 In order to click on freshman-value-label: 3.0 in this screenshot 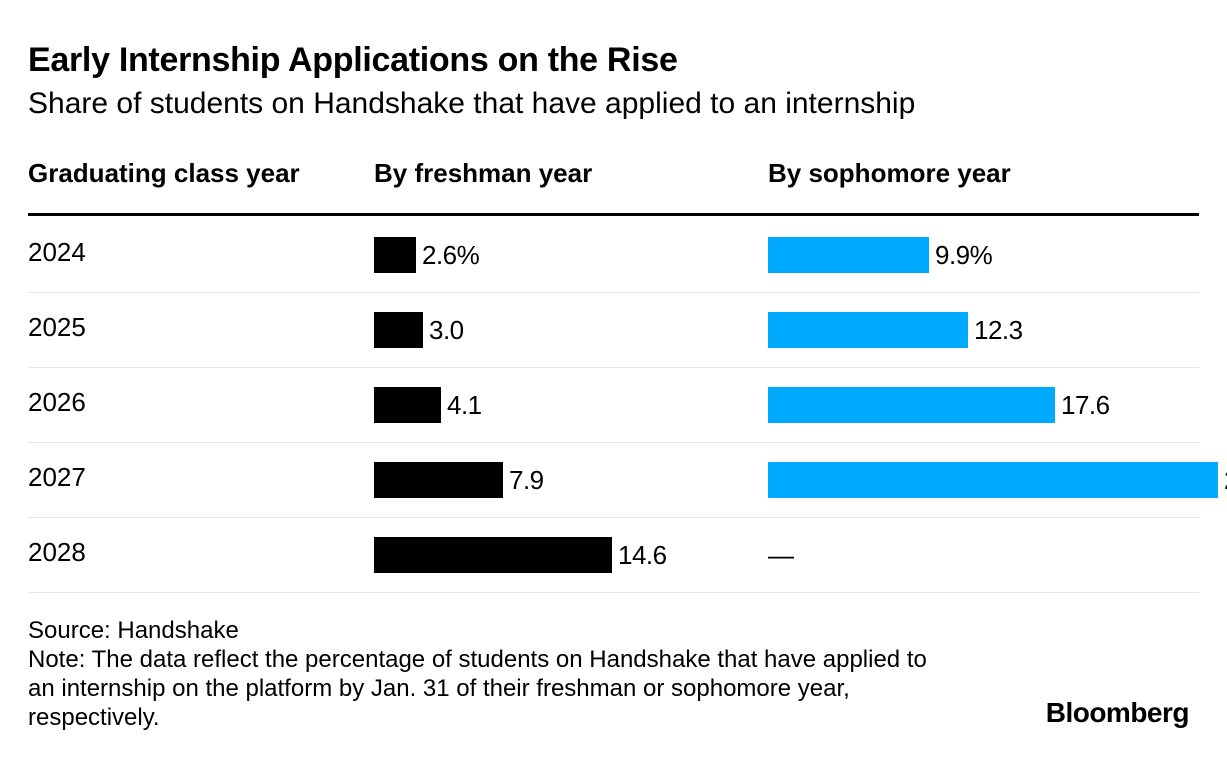, I will do `click(446, 330)`.